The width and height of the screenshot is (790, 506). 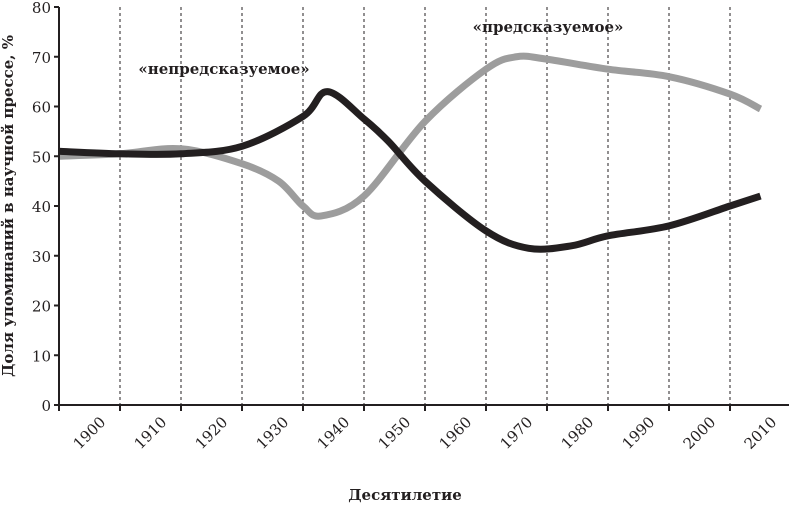 I want to click on x-tick-label: 1920, so click(x=212, y=433).